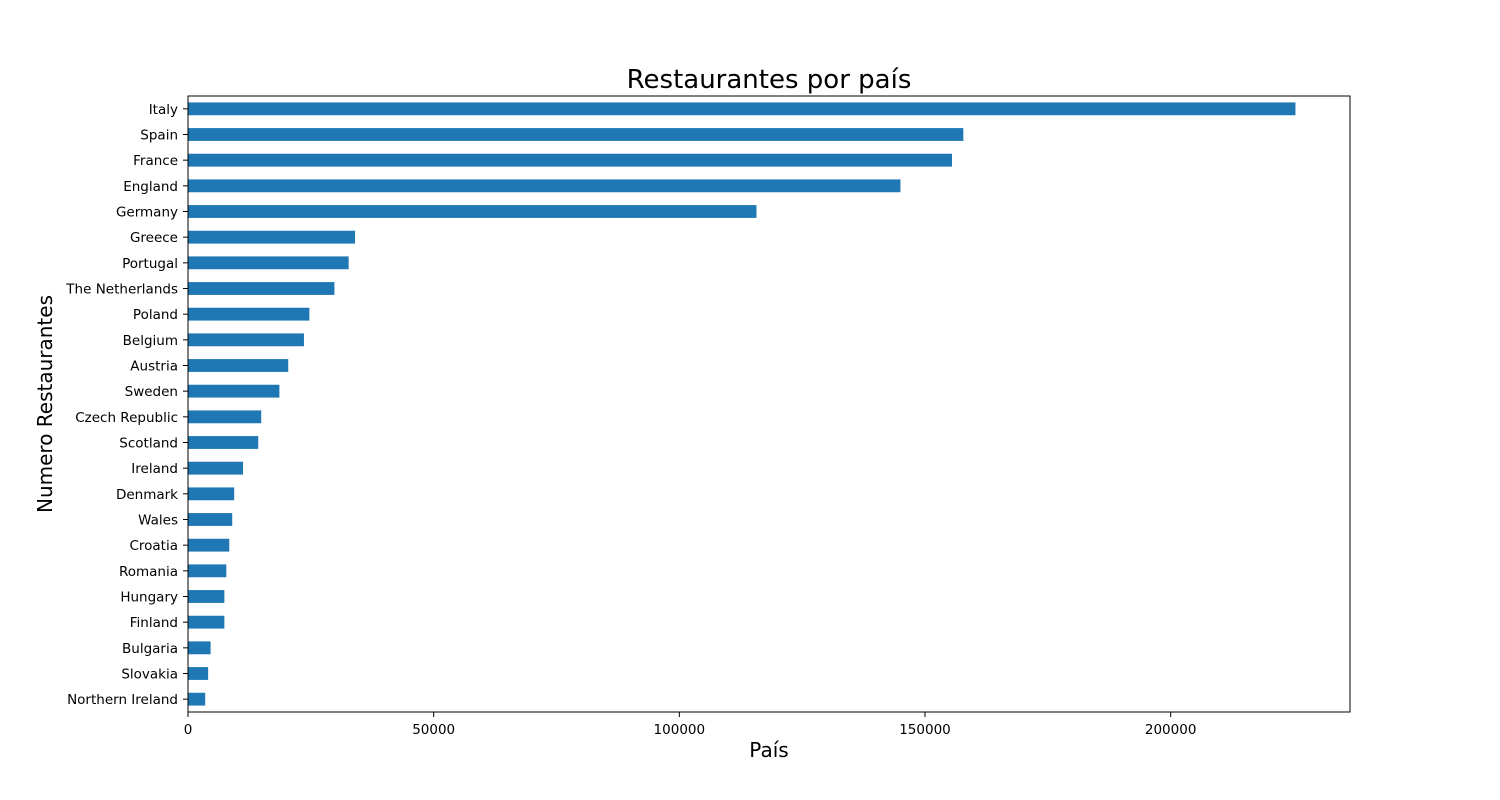 This screenshot has width=1500, height=800. What do you see at coordinates (154, 238) in the screenshot?
I see `y-tick-label-greece: Greece` at bounding box center [154, 238].